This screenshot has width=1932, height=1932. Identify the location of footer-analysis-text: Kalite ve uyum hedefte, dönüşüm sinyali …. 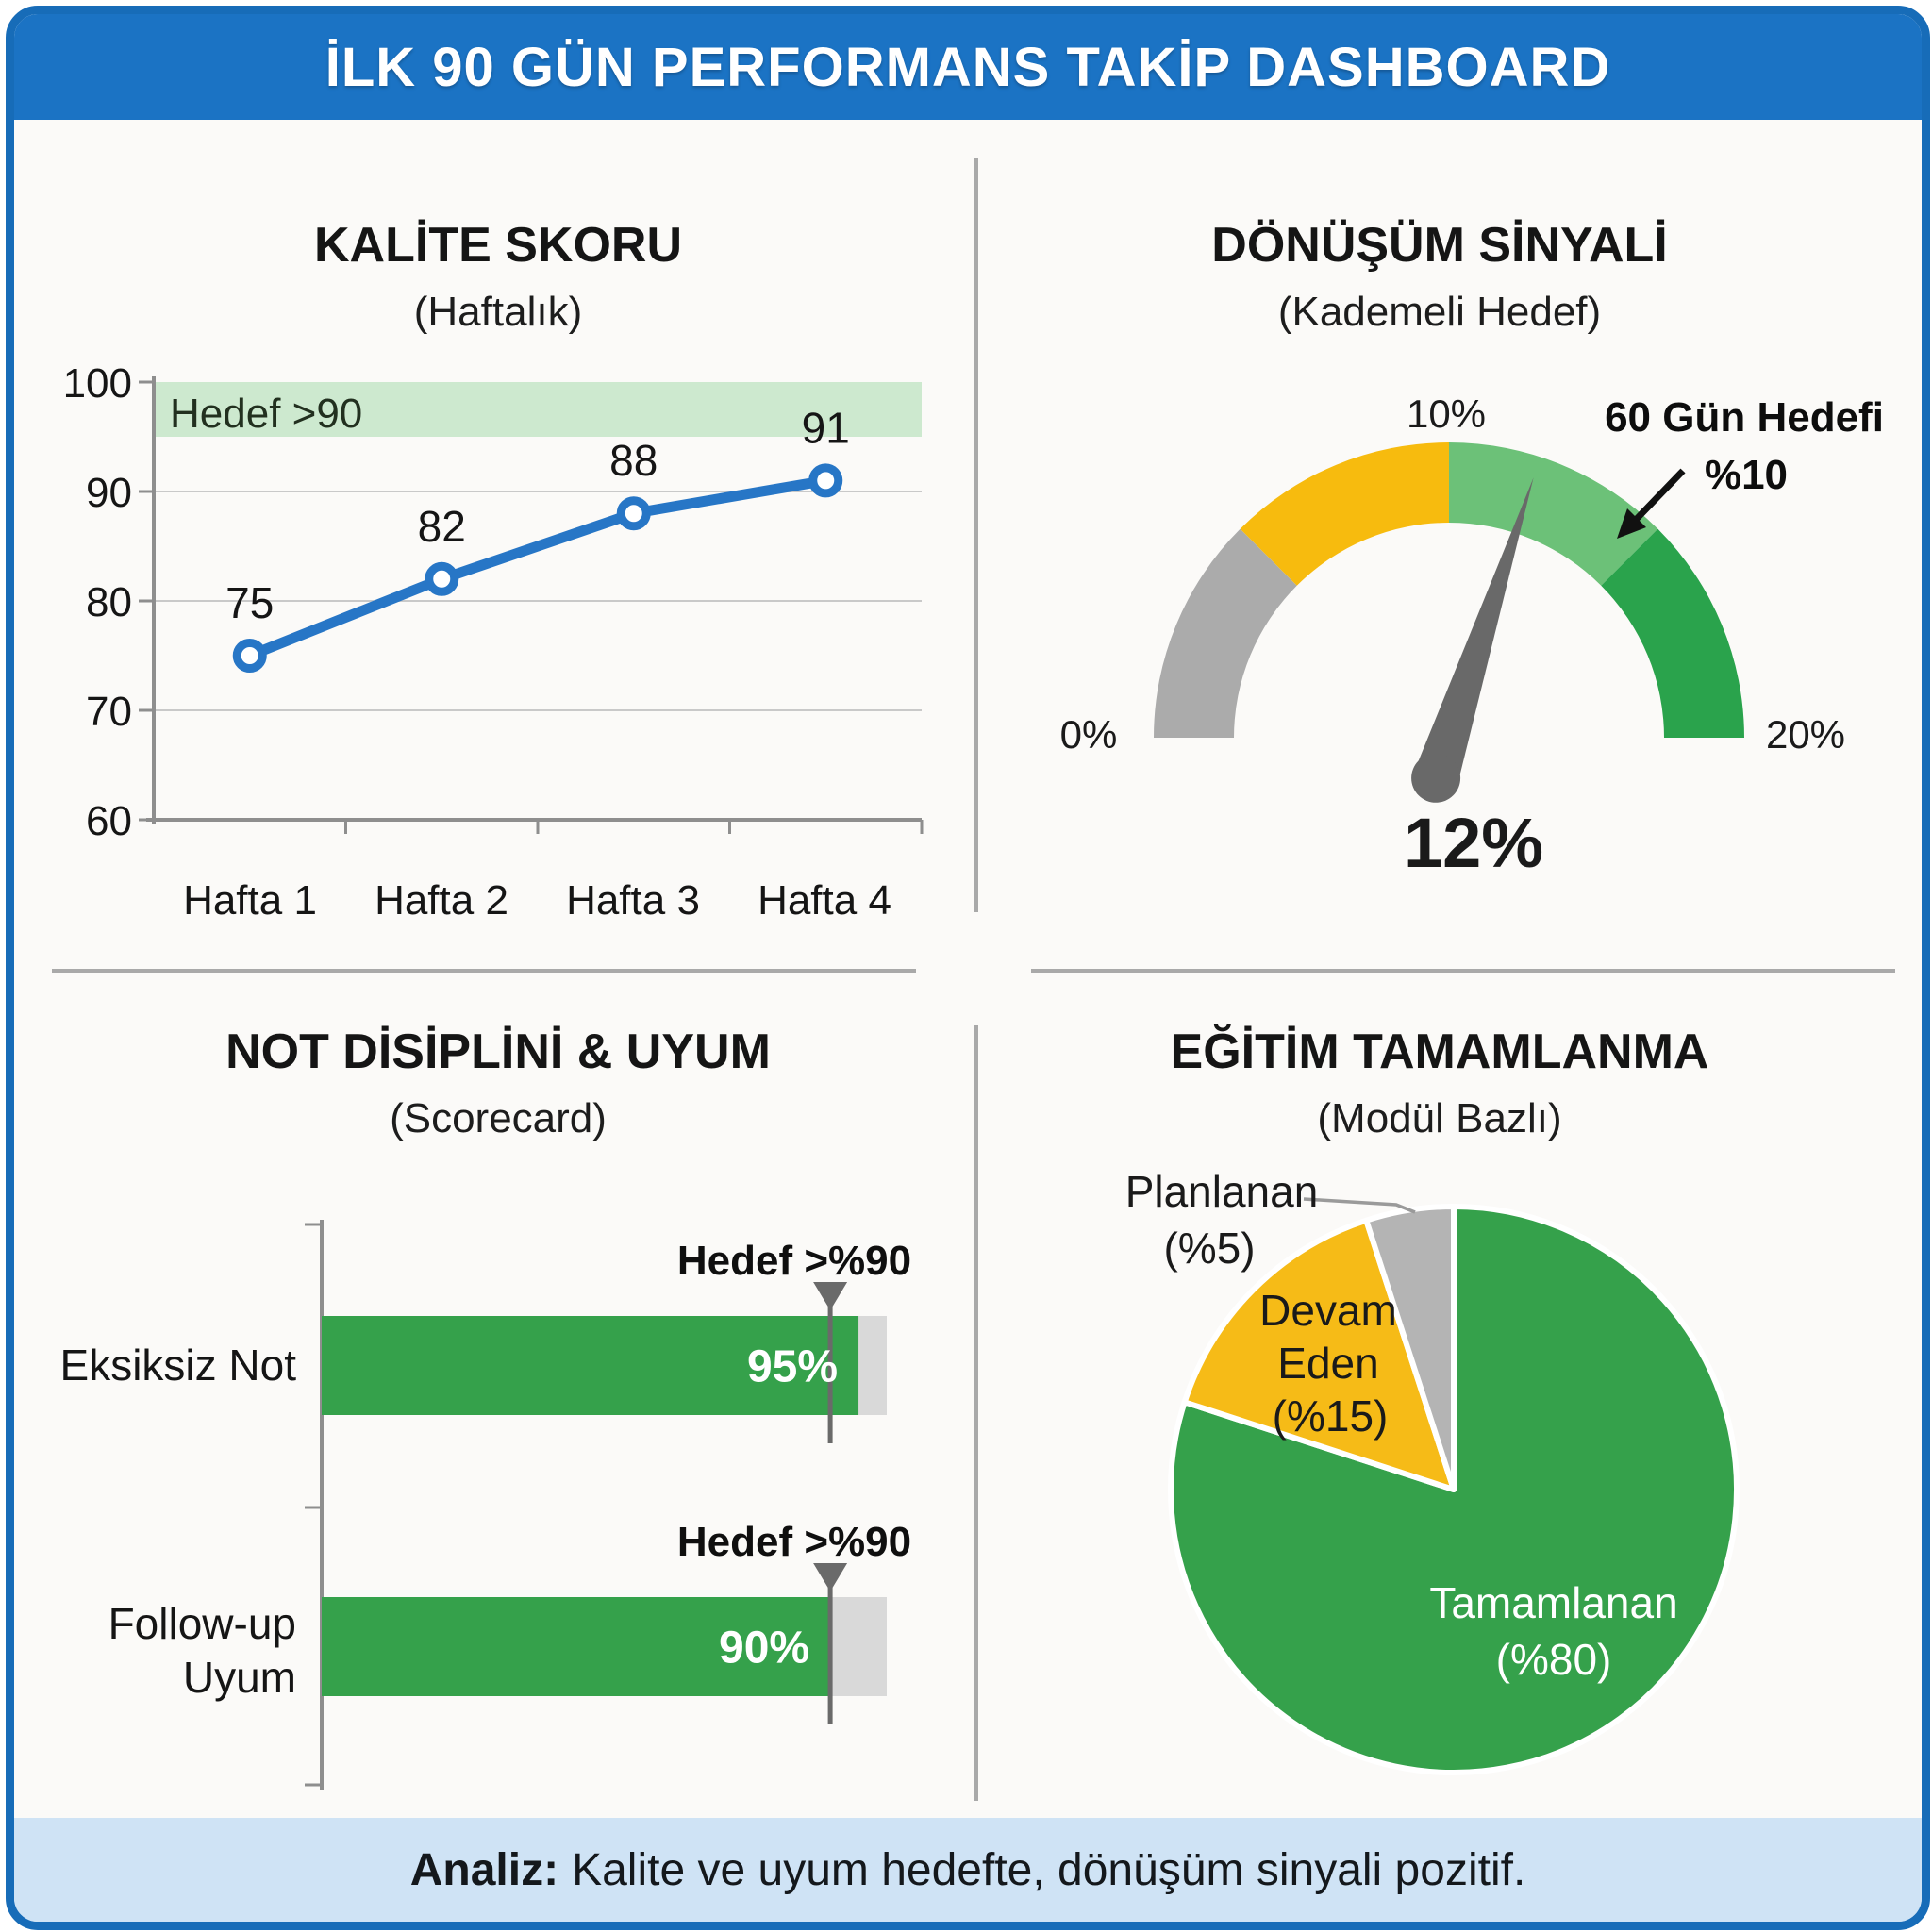
(1049, 1870).